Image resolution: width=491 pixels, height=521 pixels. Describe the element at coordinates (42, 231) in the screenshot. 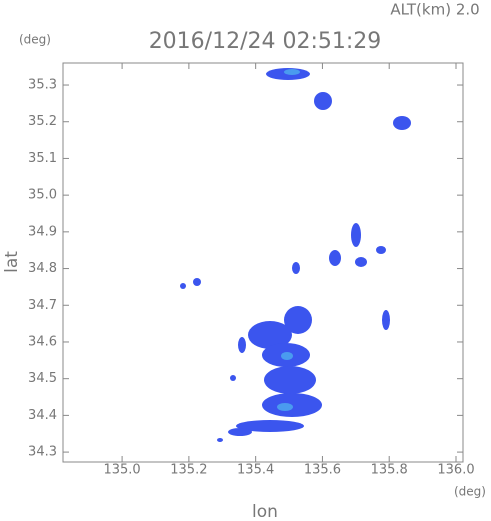

I see `y-tick-label: 34.9` at that location.